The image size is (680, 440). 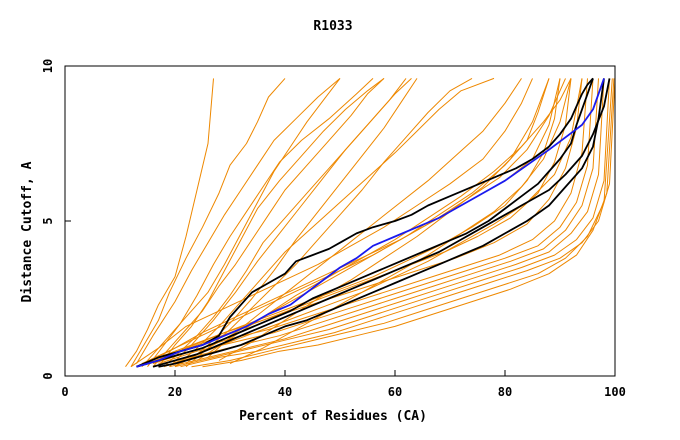 I want to click on x-tick-label: 20, so click(x=175, y=392).